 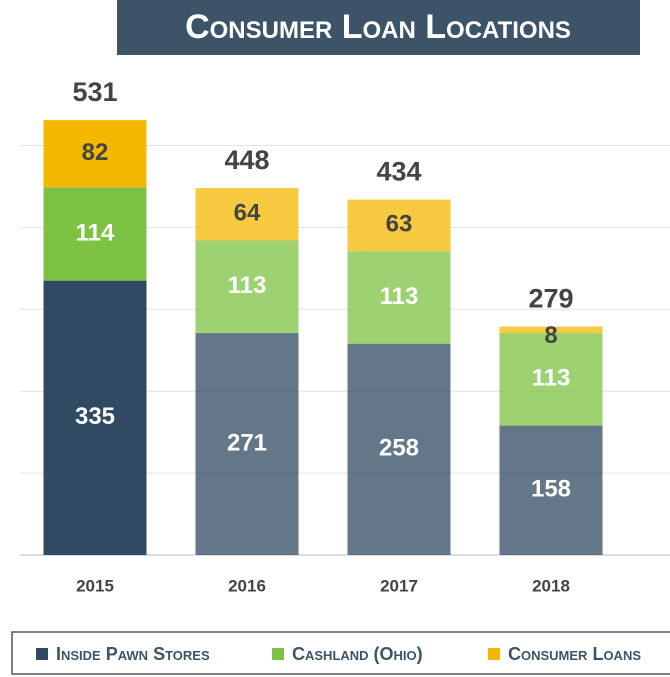 I want to click on x-tick-label: 2015, so click(x=95, y=585).